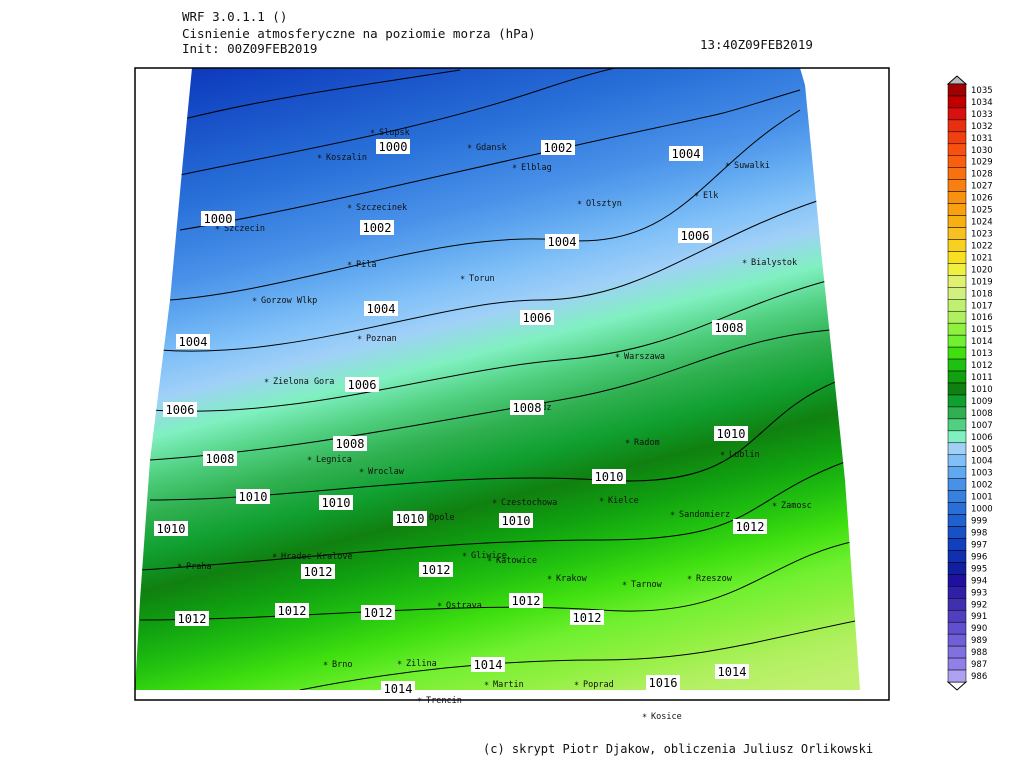 The width and height of the screenshot is (1024, 768). What do you see at coordinates (516, 561) in the screenshot?
I see `city-label: Katowice` at bounding box center [516, 561].